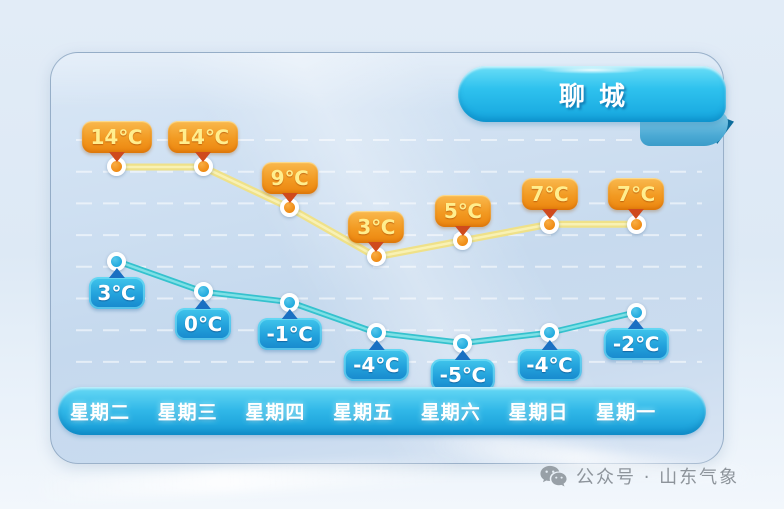 The height and width of the screenshot is (509, 784). I want to click on weekday-label: 星期一, so click(626, 412).